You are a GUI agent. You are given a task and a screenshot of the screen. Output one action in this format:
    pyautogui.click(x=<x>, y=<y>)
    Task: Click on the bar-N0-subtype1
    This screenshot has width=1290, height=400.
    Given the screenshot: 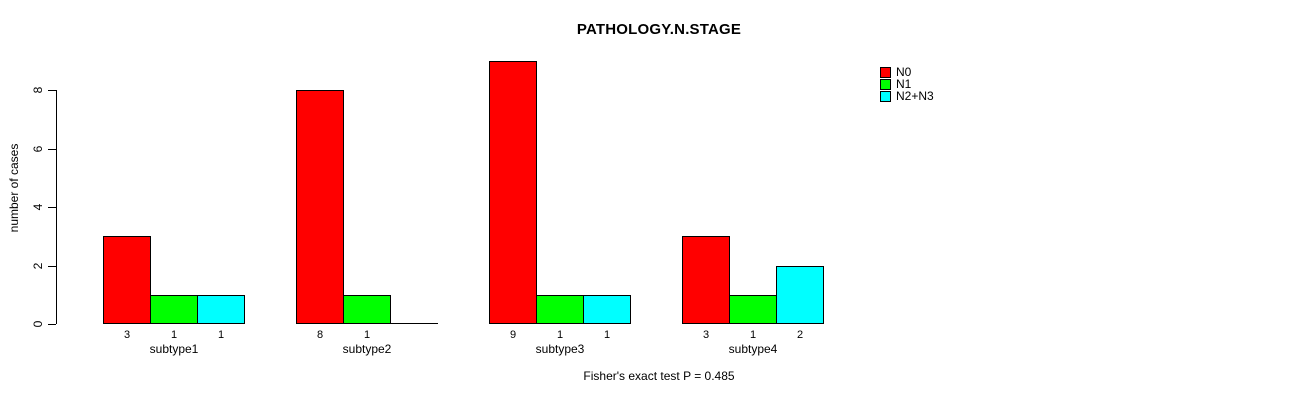 What is the action you would take?
    pyautogui.click(x=127, y=280)
    